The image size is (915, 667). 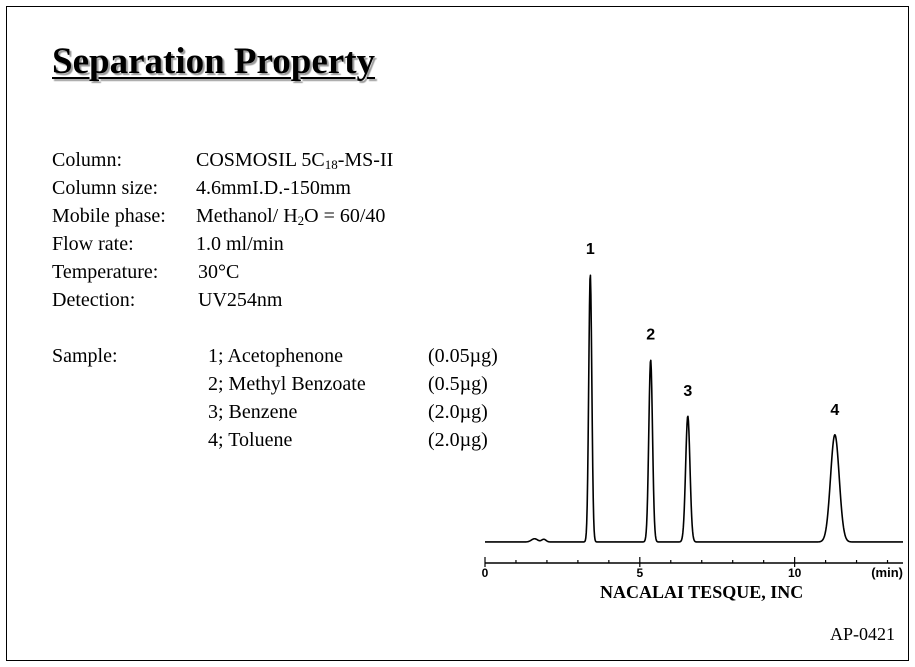 I want to click on peak-label: 4, so click(x=834, y=410).